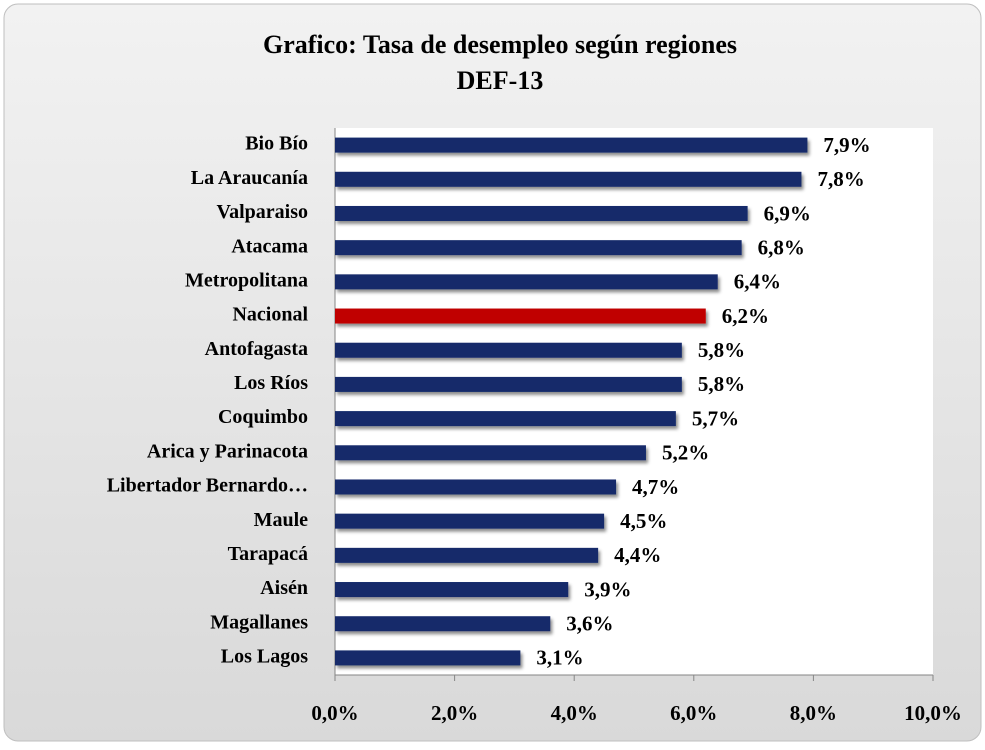 The height and width of the screenshot is (750, 985). Describe the element at coordinates (655, 487) in the screenshot. I see `value-label: 4,7%` at that location.